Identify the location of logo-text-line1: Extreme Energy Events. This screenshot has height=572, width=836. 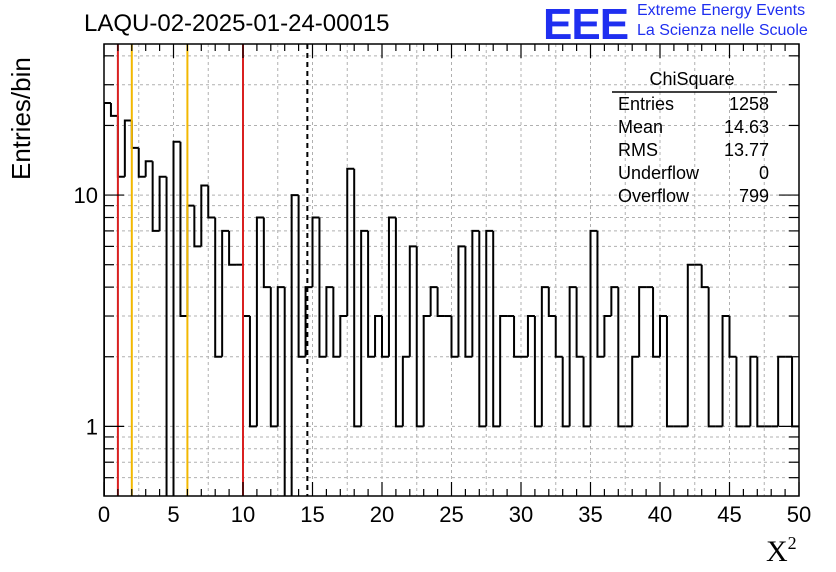
(721, 10).